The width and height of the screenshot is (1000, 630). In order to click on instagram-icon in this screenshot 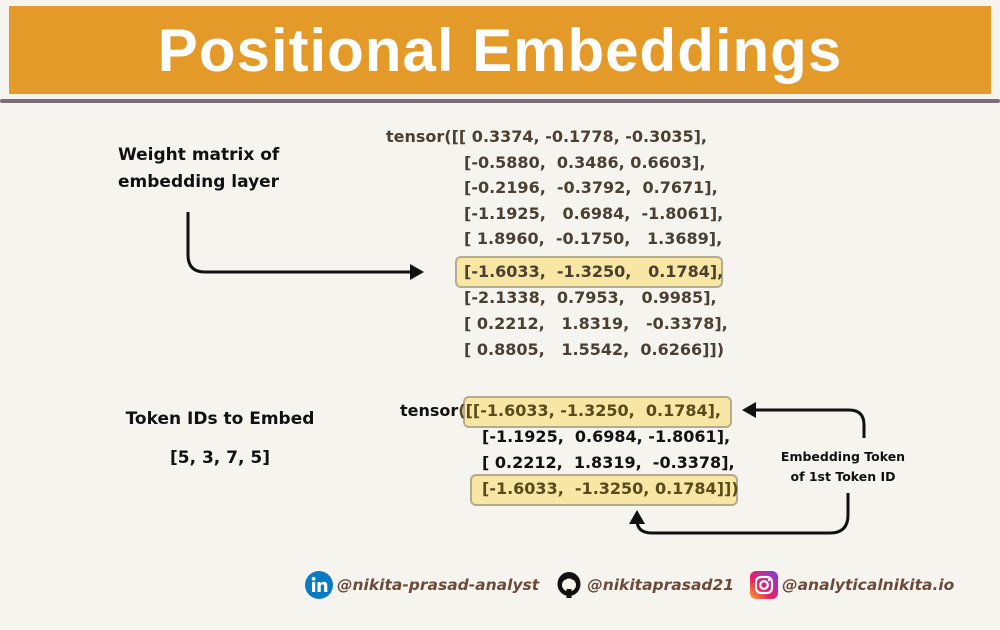, I will do `click(764, 585)`.